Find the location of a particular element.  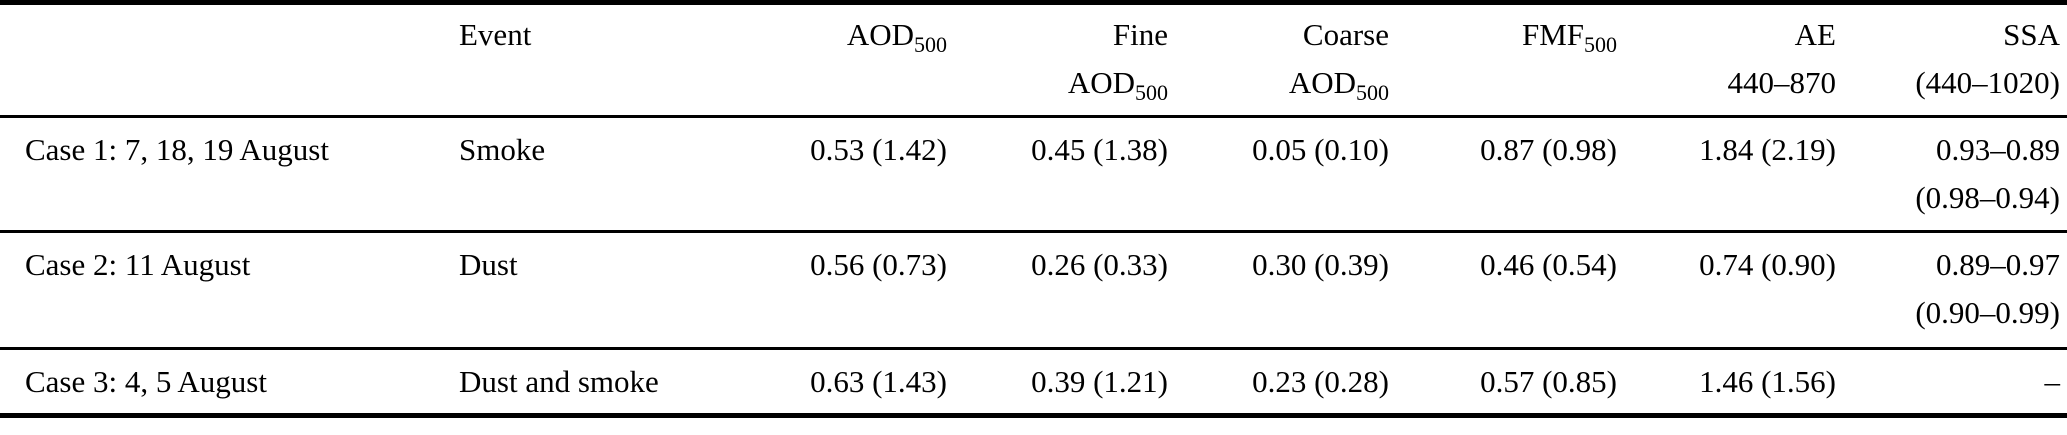

aod500-subscript: 500 is located at coordinates (930, 44).